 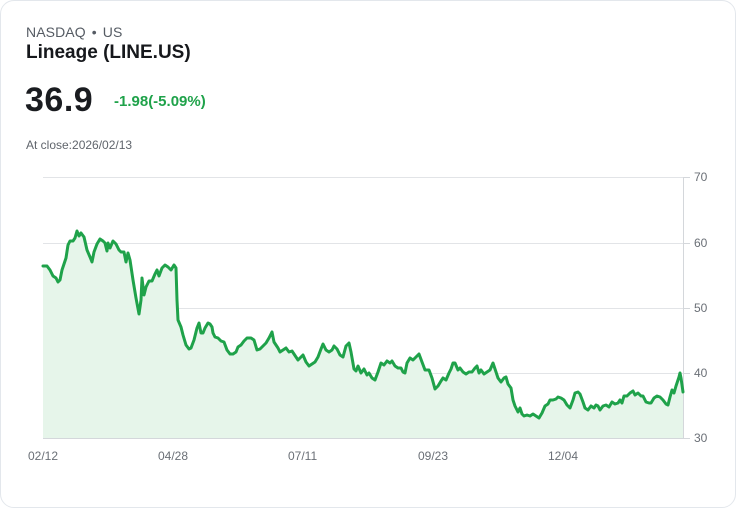 What do you see at coordinates (701, 243) in the screenshot?
I see `y-axis-label-60: 60` at bounding box center [701, 243].